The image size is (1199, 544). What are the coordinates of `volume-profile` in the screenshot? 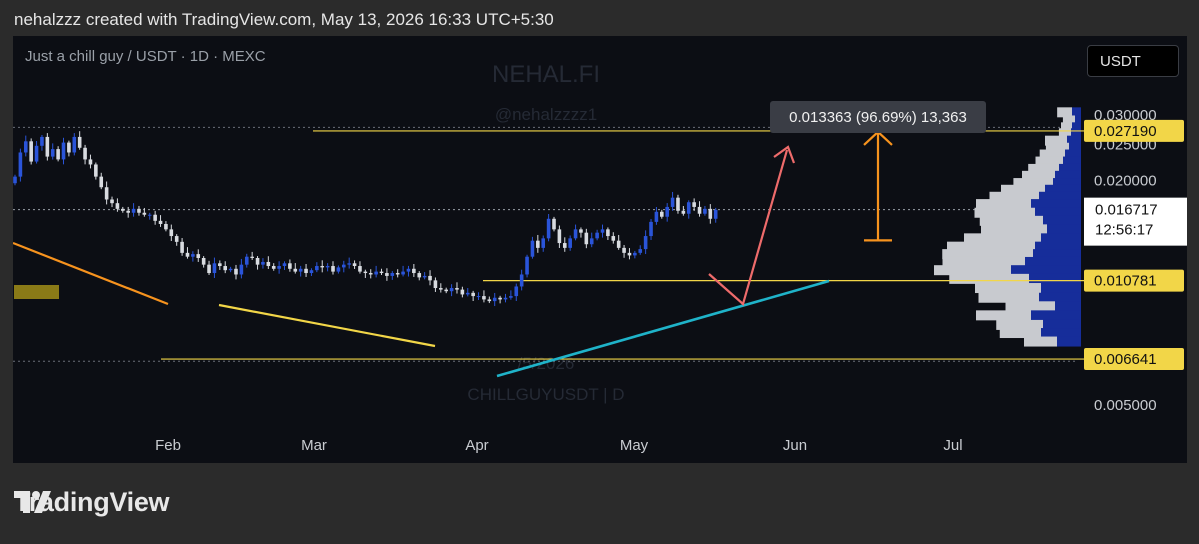 It's located at (1007, 227).